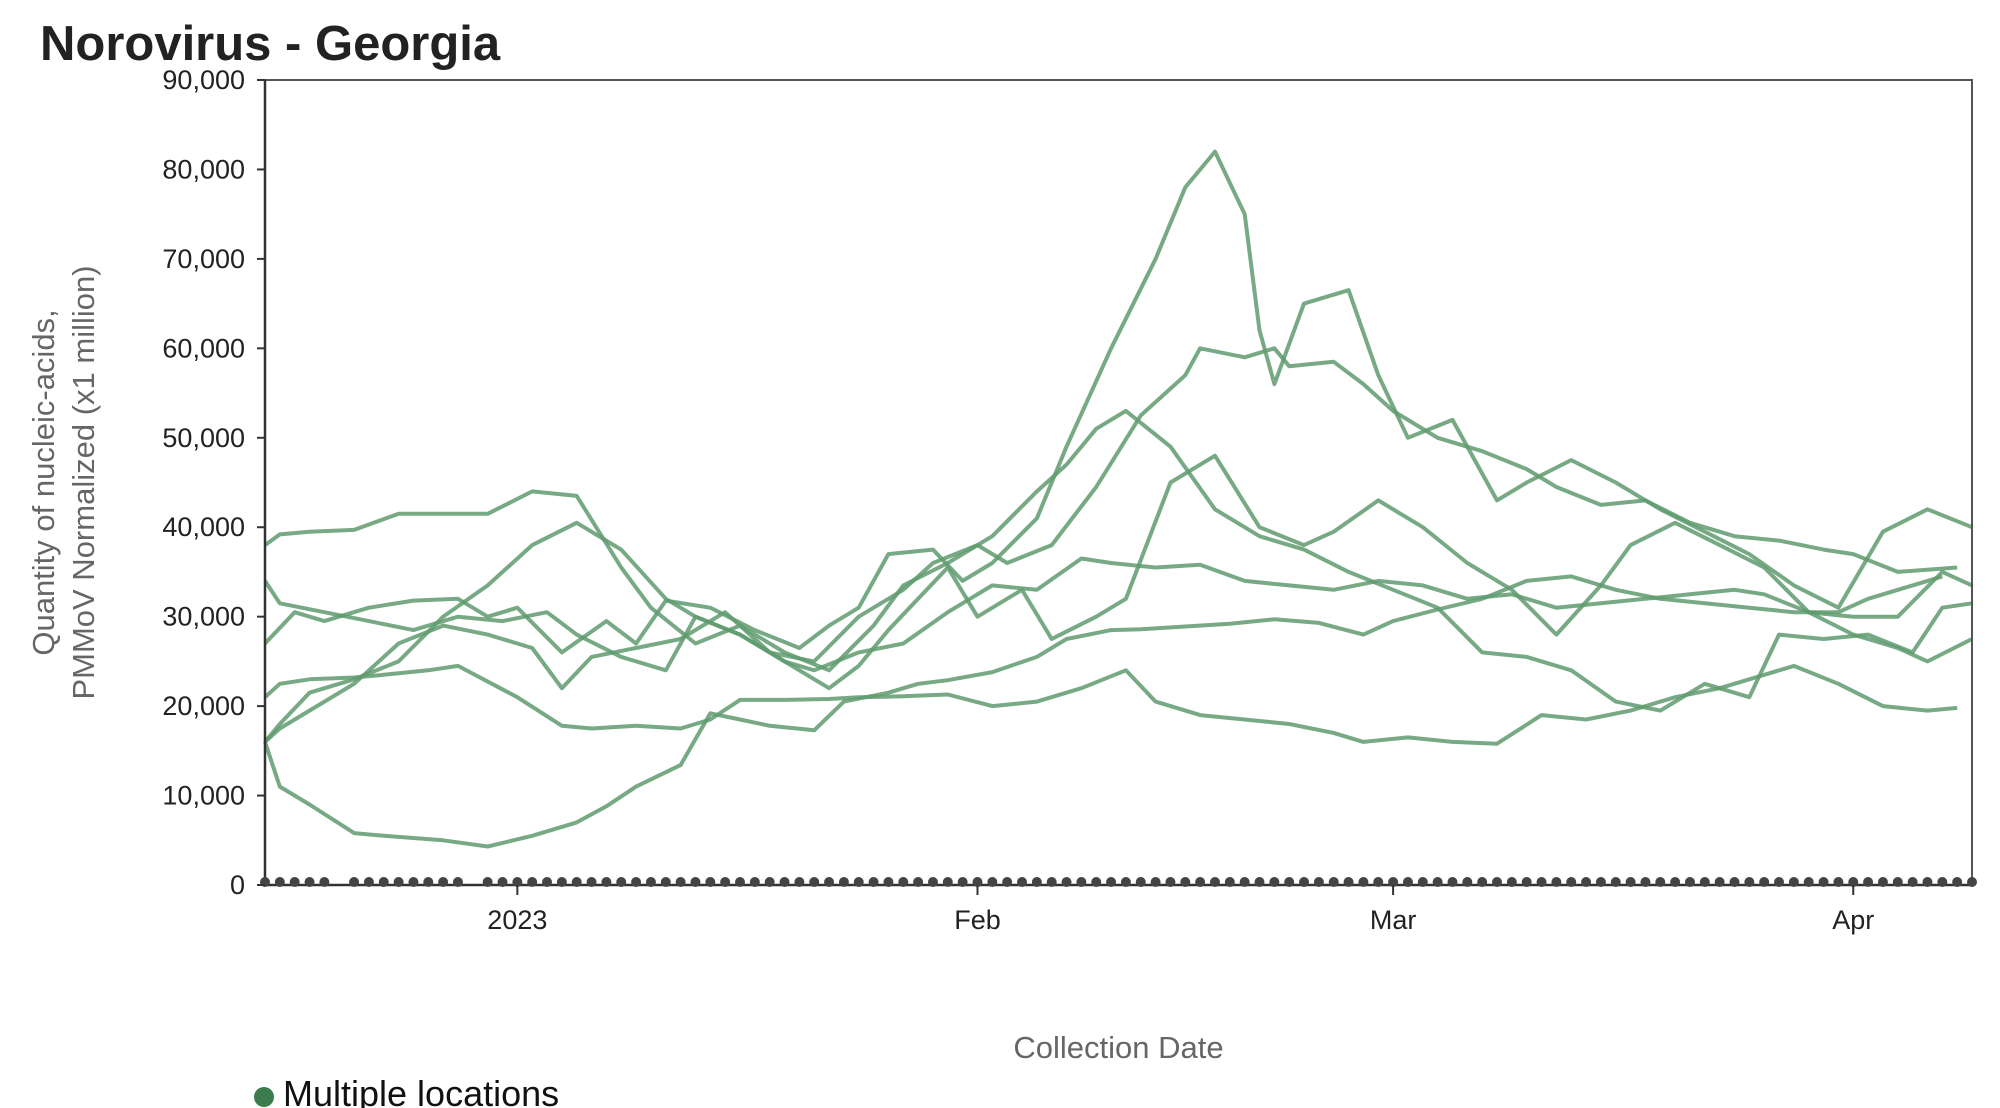  I want to click on legend-label: Multiple locations, so click(421, 1090).